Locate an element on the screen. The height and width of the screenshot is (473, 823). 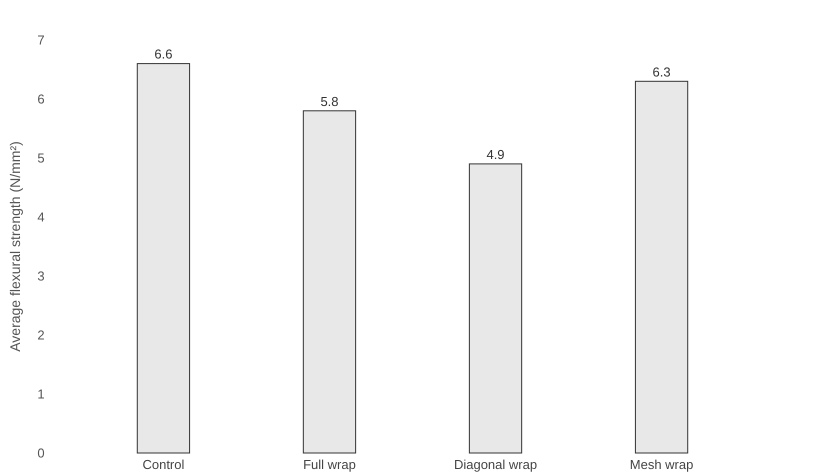
y-axis-title: Average flexural strength (N/mm²) is located at coordinates (15, 246).